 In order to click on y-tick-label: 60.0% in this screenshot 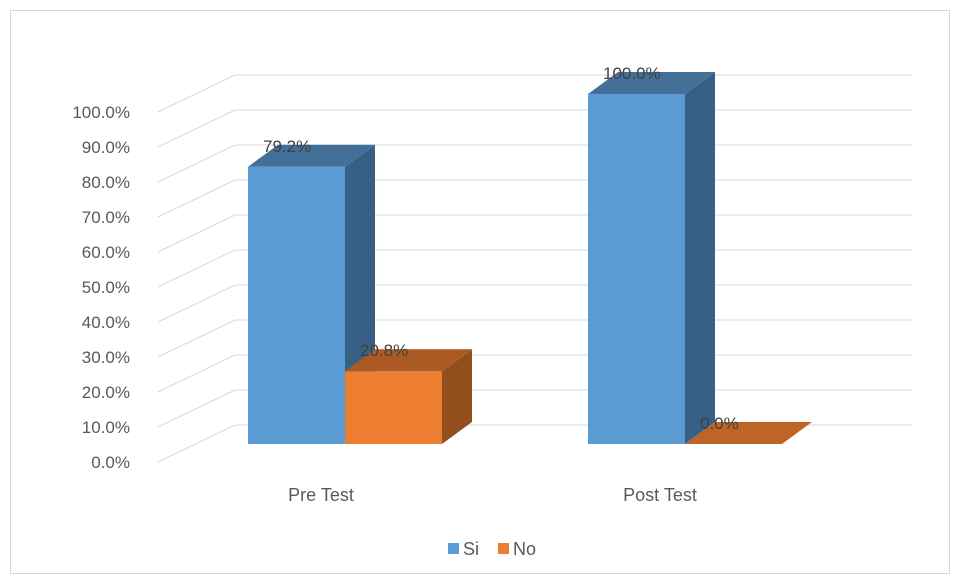, I will do `click(106, 252)`.